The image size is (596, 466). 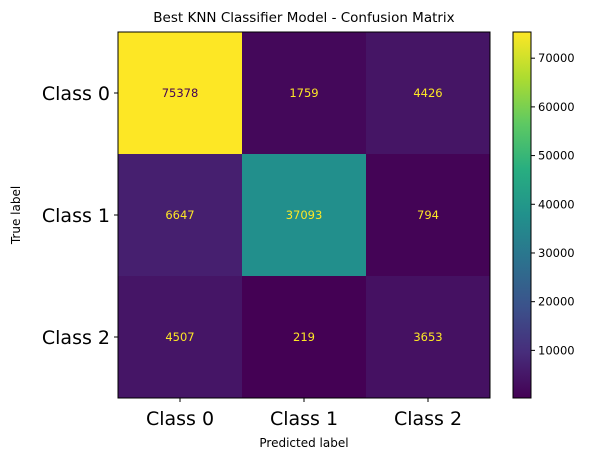 I want to click on cell-value-label: 1759, so click(x=303, y=93).